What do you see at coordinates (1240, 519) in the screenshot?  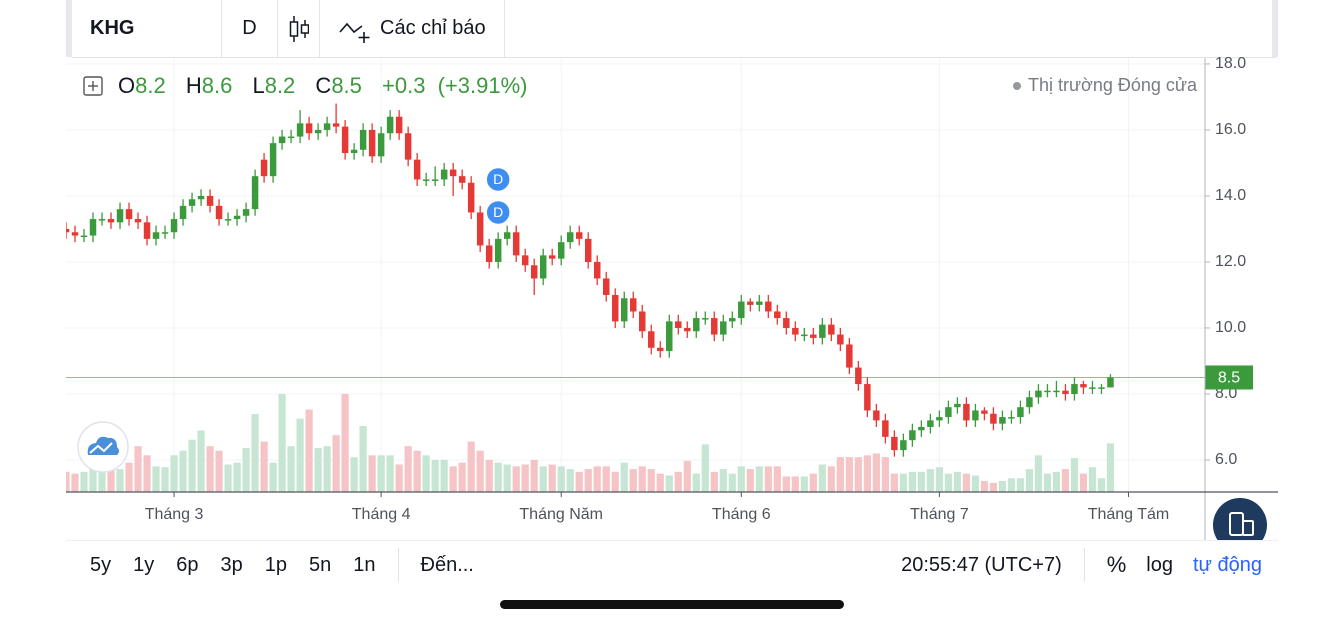 I see `share-button` at bounding box center [1240, 519].